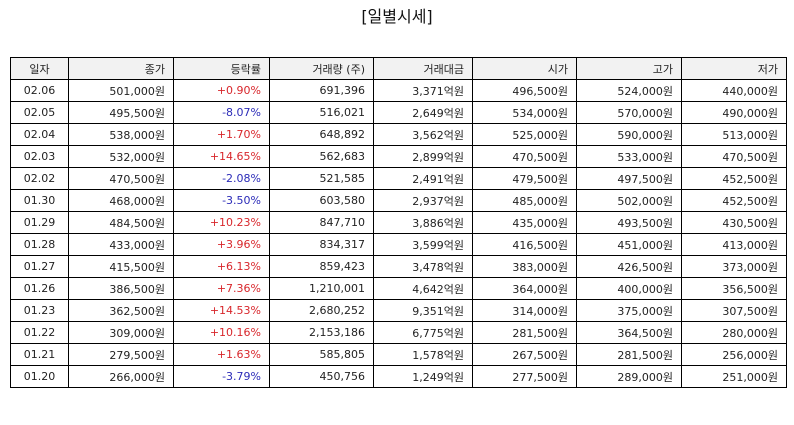 The height and width of the screenshot is (425, 794). I want to click on header-volume: 거래량 (주), so click(321, 68).